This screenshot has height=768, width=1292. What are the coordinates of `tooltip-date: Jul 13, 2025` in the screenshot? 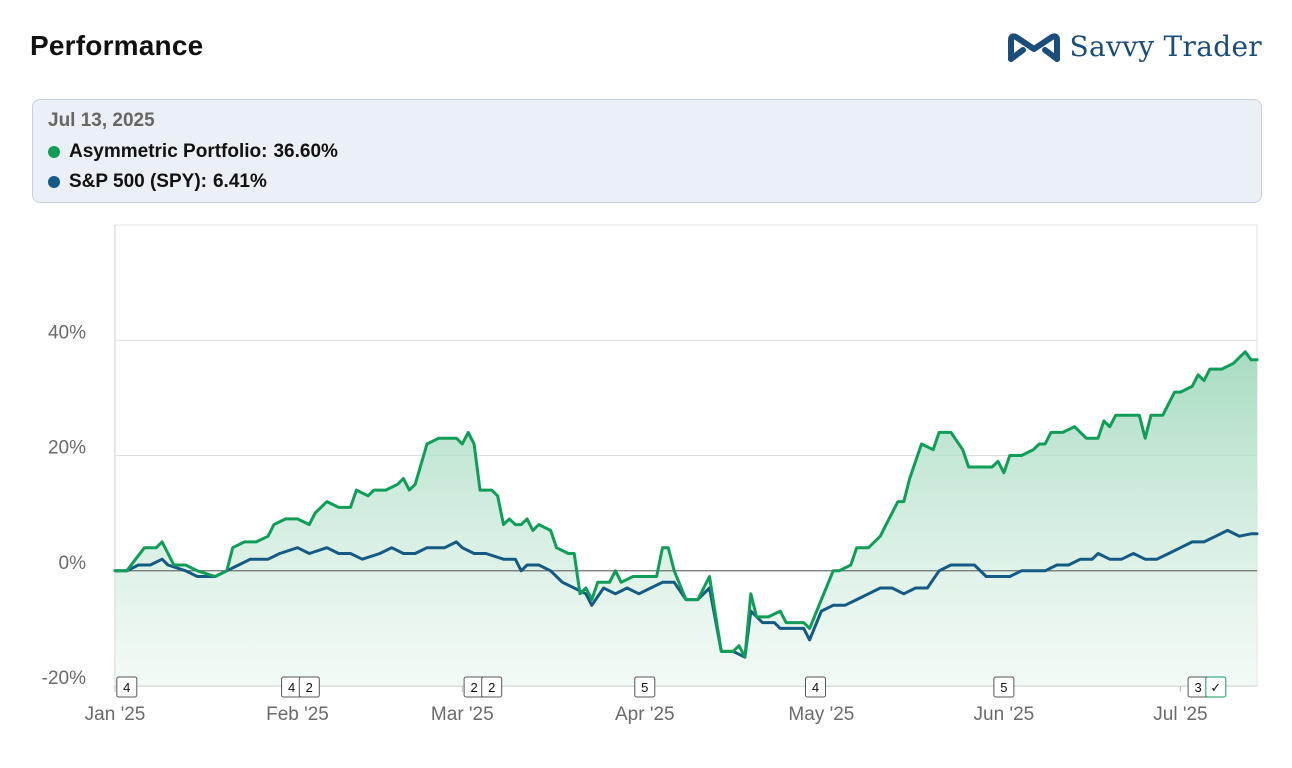 It's located at (101, 120).